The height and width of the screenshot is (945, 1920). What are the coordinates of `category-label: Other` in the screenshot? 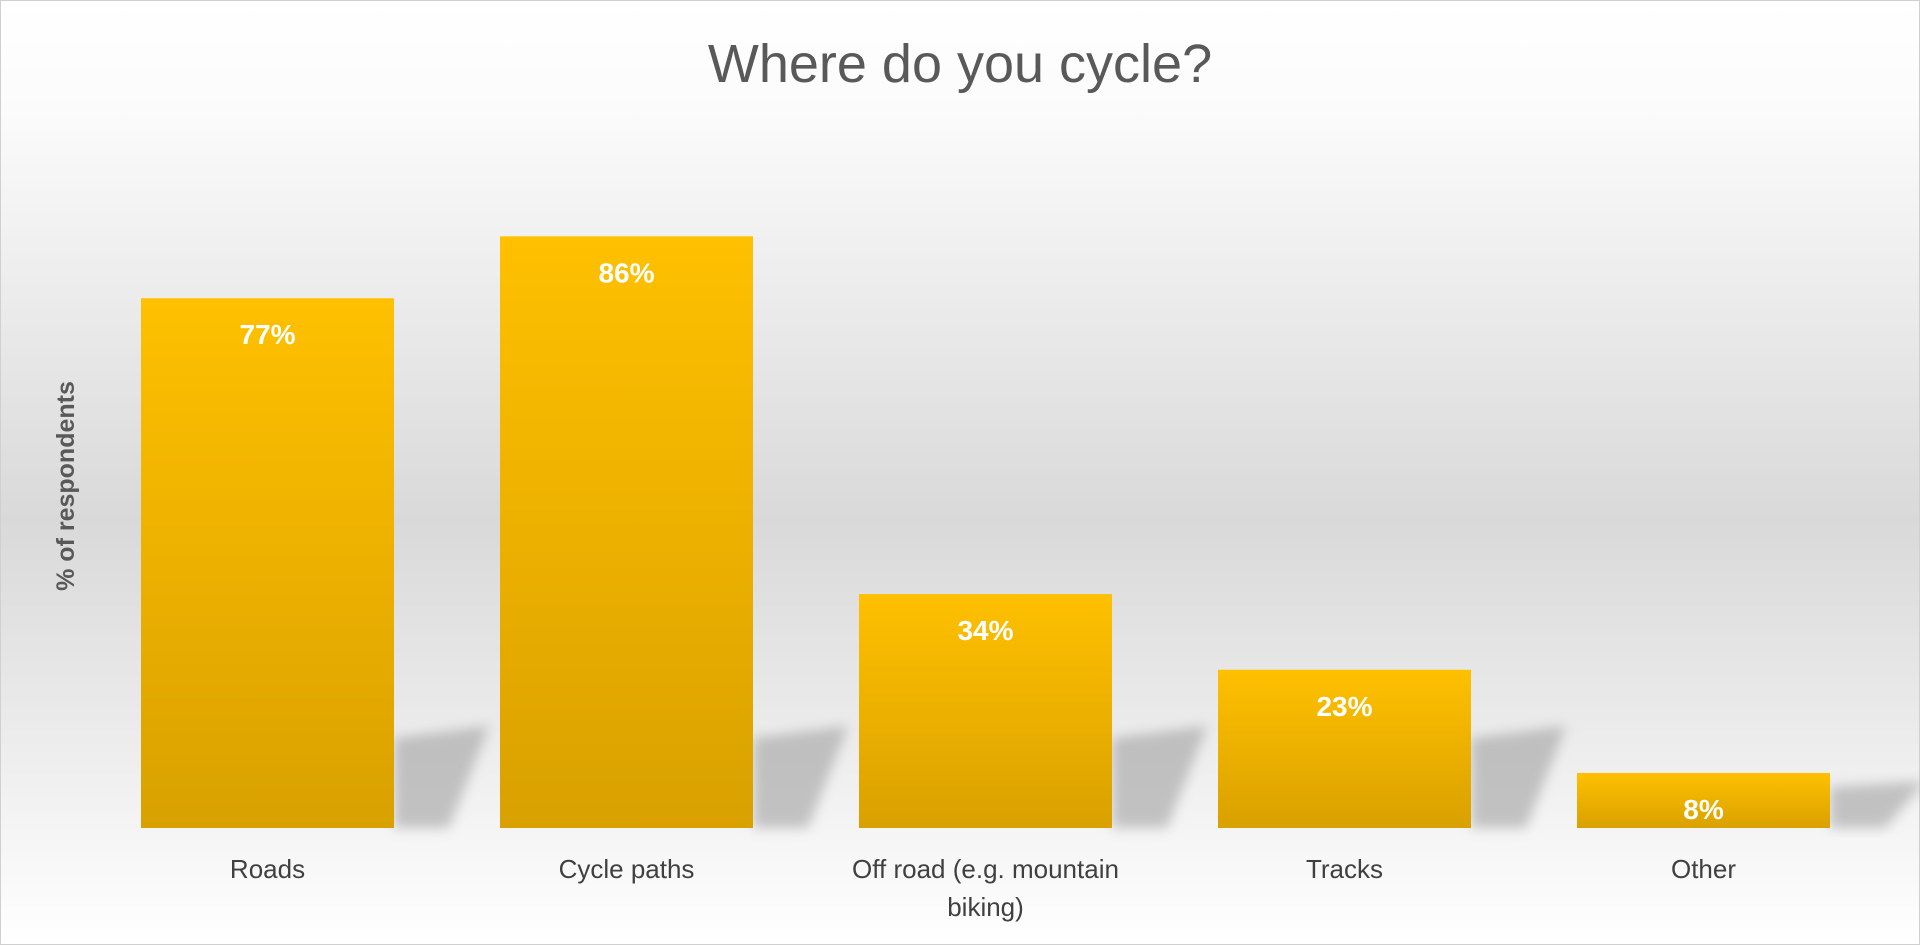 It's located at (1703, 869).